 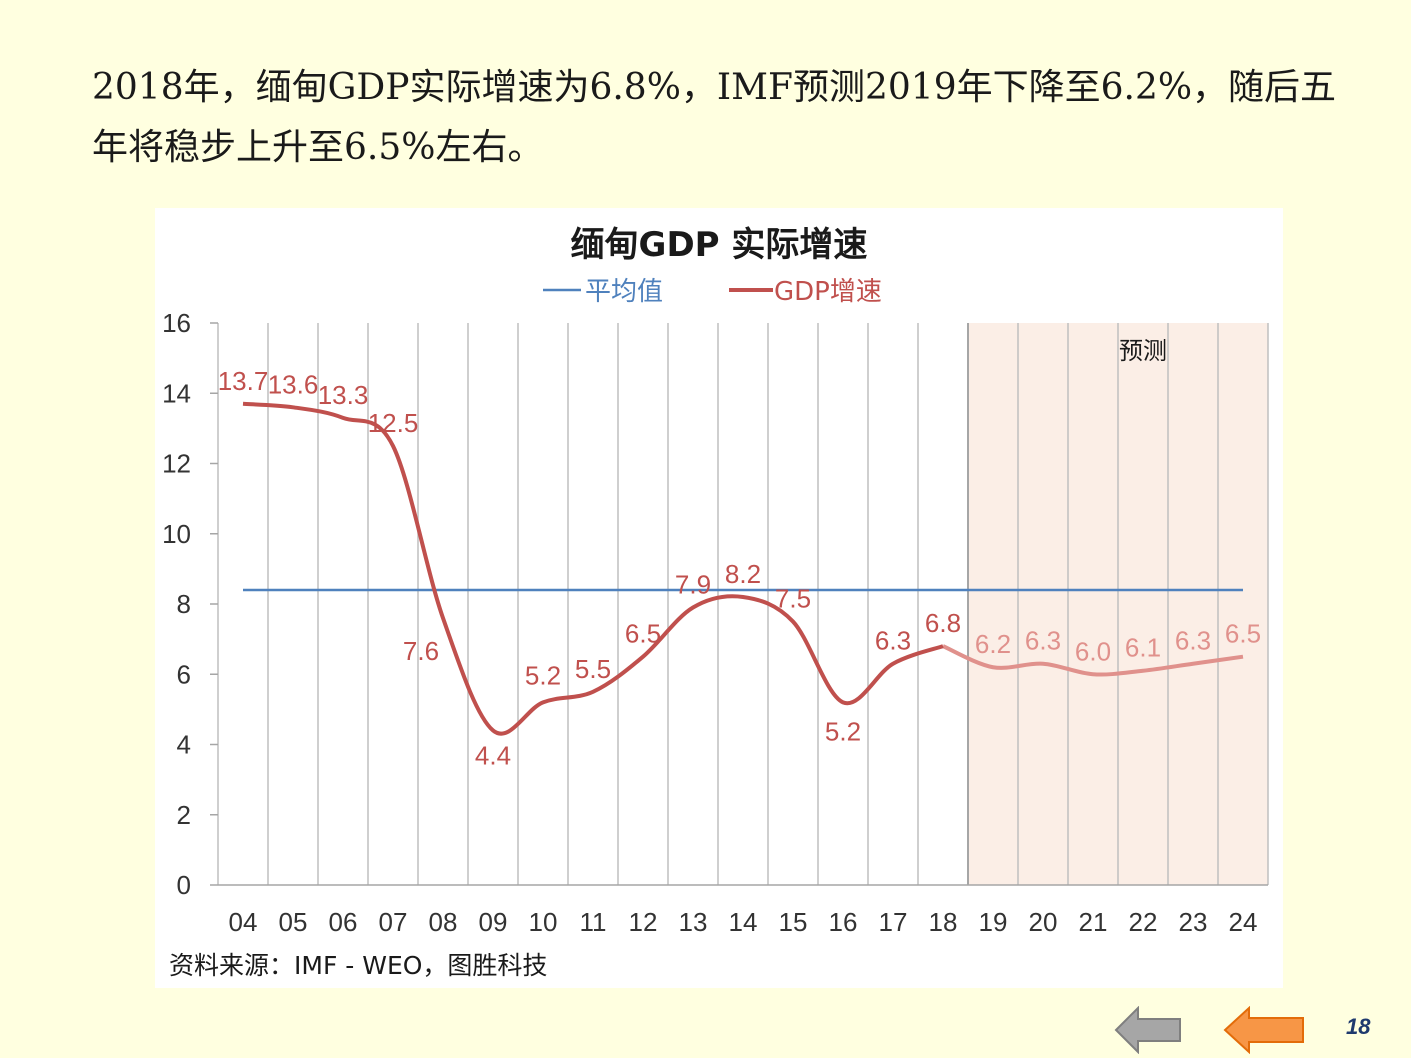 I want to click on x-tick-label: 07, so click(x=393, y=922).